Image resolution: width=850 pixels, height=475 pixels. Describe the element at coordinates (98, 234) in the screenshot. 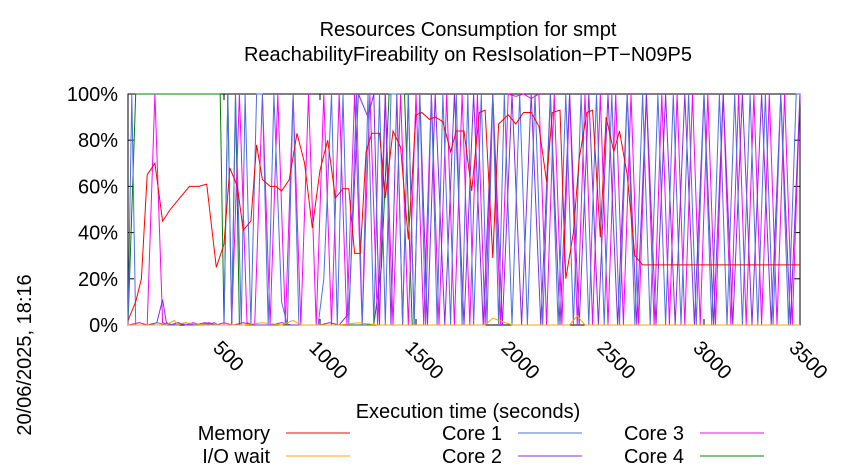

I see `y-tick-label: 40%` at that location.